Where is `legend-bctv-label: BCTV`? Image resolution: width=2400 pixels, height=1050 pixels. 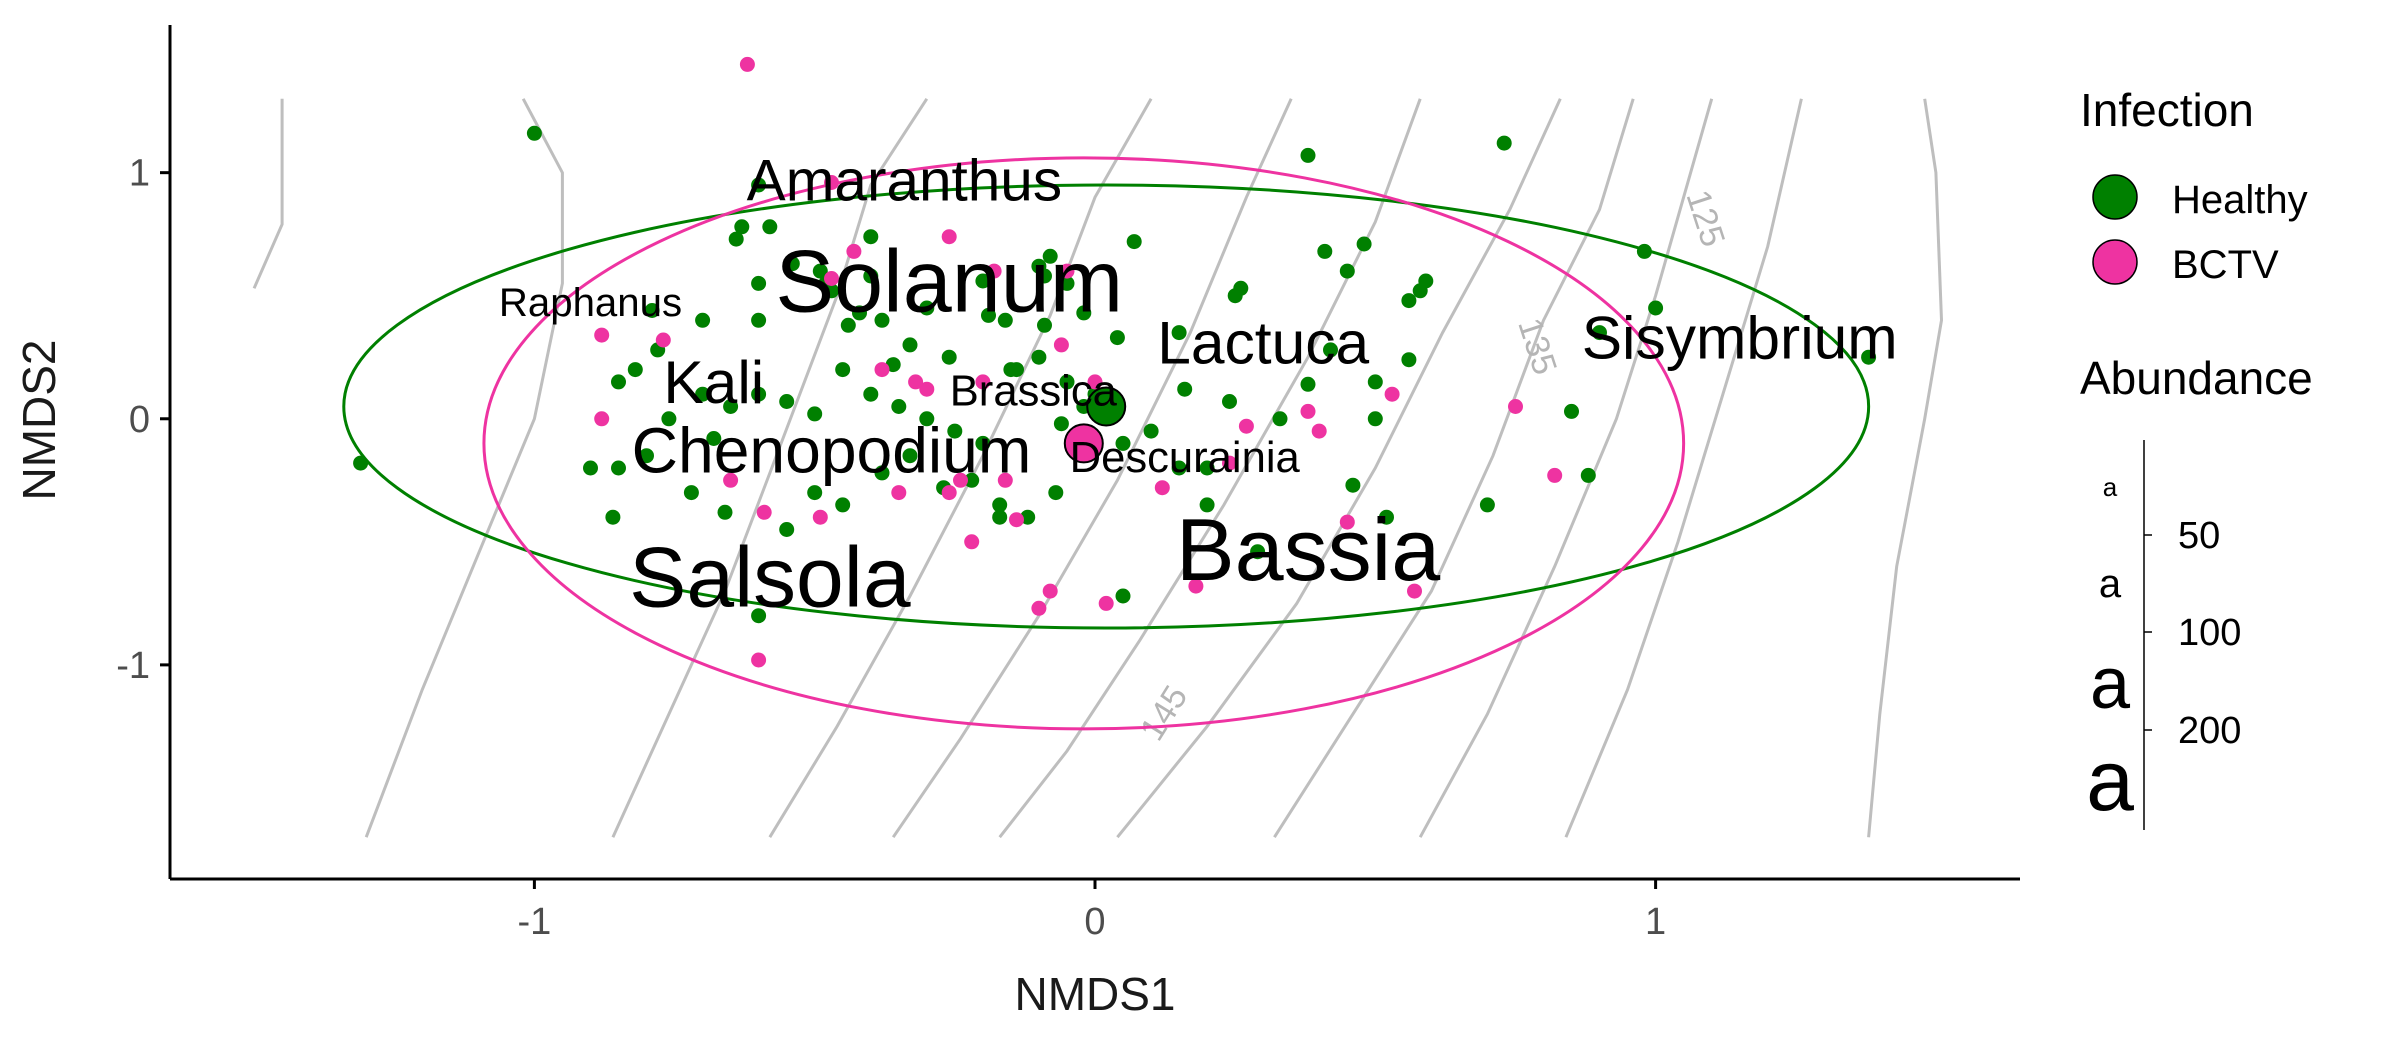 legend-bctv-label: BCTV is located at coordinates (2225, 265).